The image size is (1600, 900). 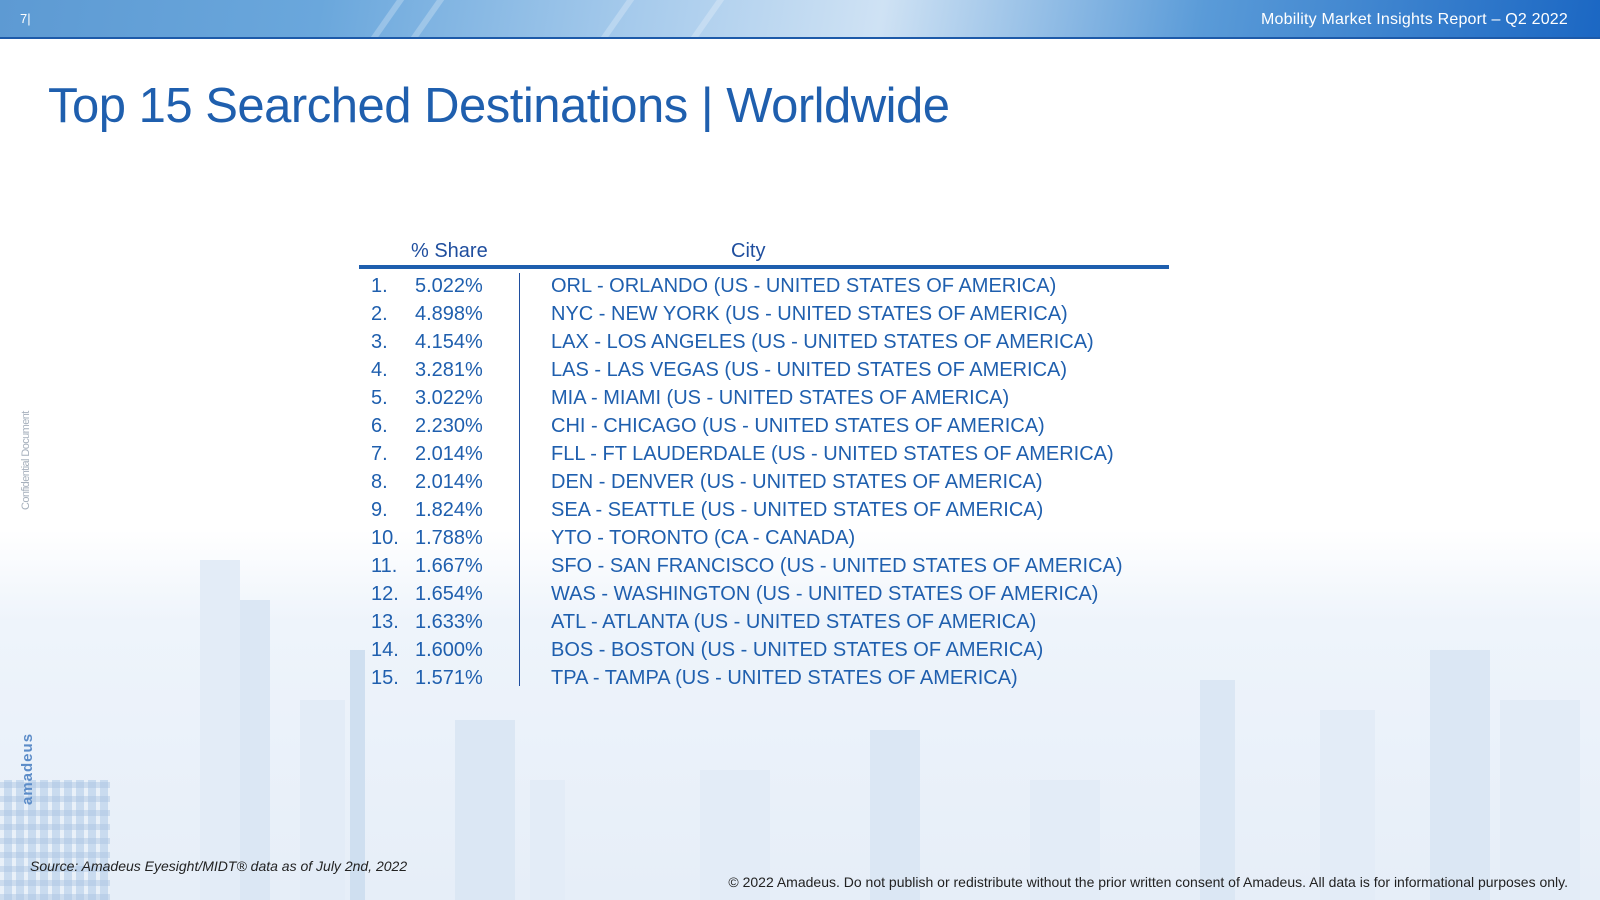 What do you see at coordinates (449, 566) in the screenshot?
I see `row-share: 1.667%` at bounding box center [449, 566].